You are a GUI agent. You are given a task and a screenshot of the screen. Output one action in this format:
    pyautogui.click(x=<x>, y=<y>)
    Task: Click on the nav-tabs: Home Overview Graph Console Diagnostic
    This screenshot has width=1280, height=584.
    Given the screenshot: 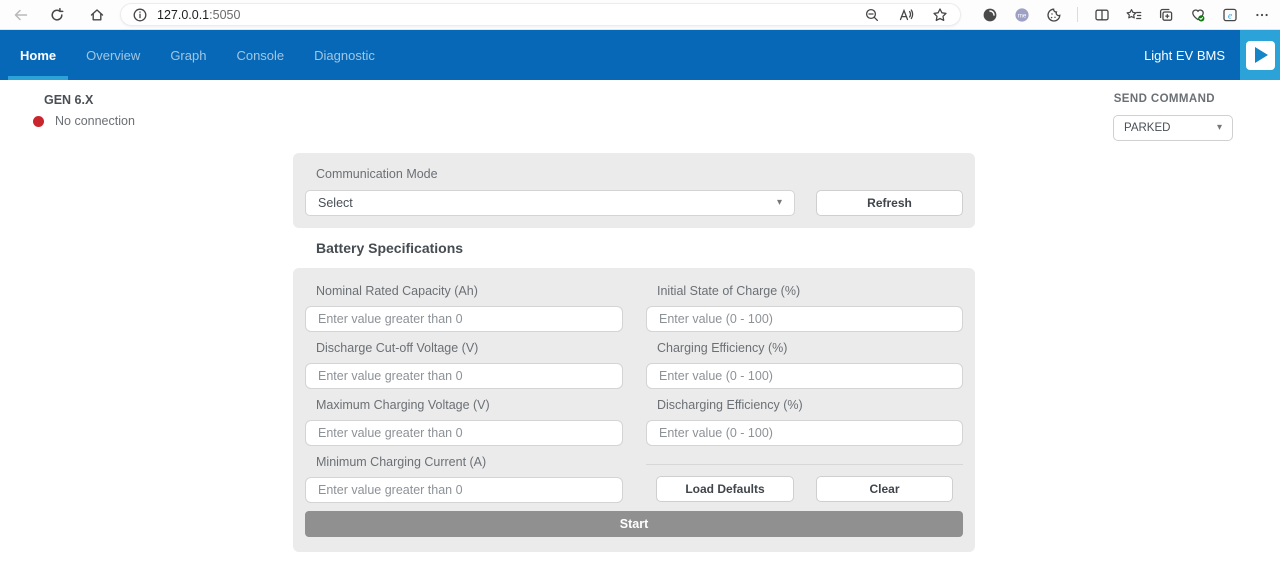 What is the action you would take?
    pyautogui.click(x=195, y=55)
    